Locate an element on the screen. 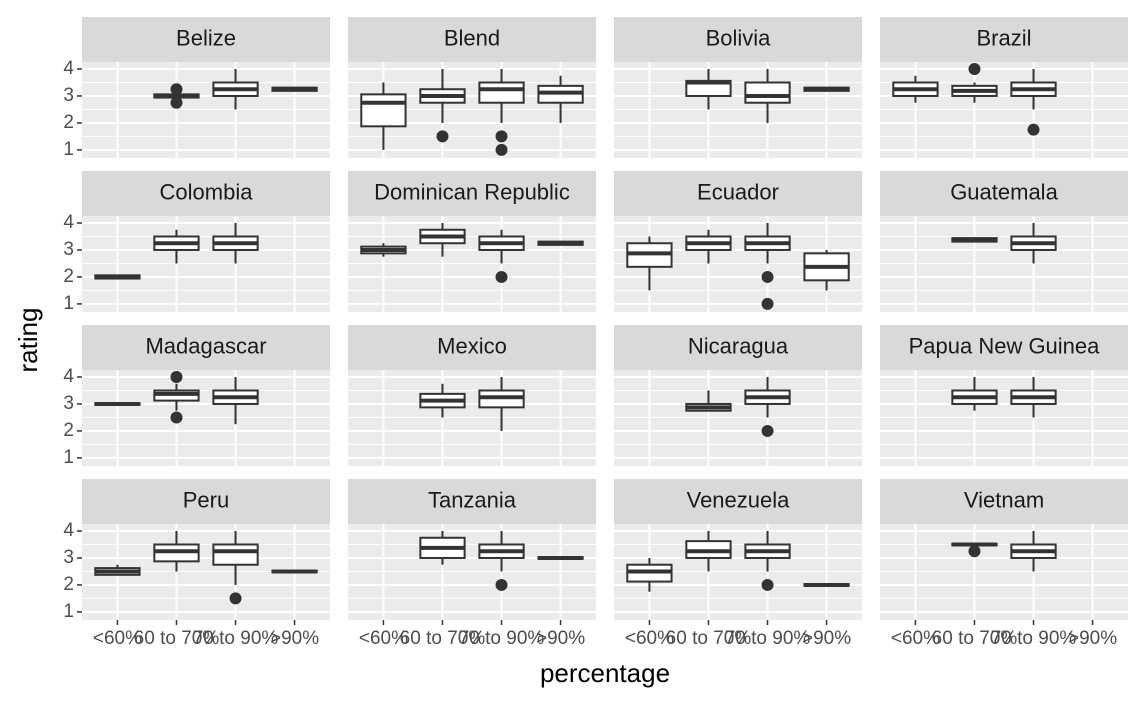  strip-label: Venezuela is located at coordinates (739, 499).